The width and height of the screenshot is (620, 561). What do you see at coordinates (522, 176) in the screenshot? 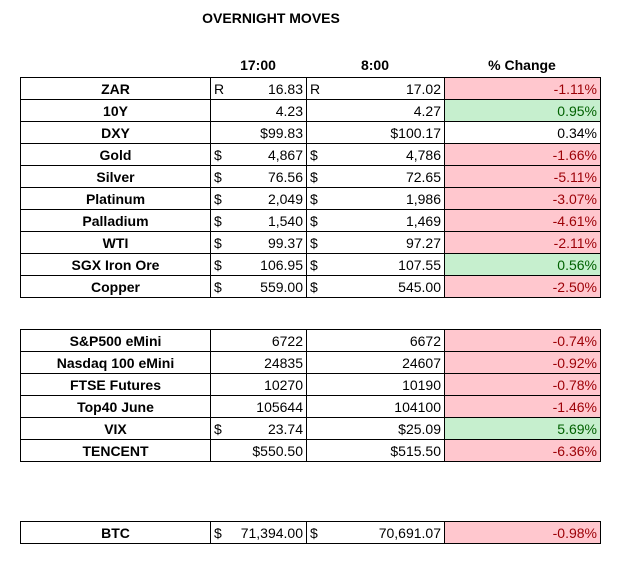
I see `pct-change: -5.11%` at bounding box center [522, 176].